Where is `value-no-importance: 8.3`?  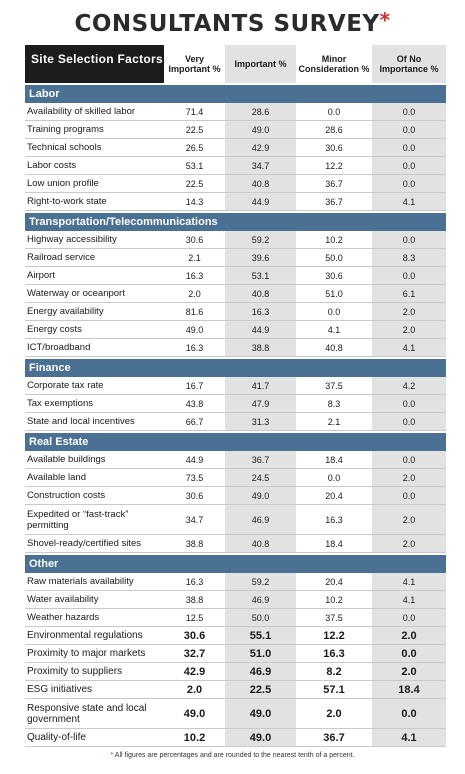
value-no-importance: 8.3 is located at coordinates (409, 257).